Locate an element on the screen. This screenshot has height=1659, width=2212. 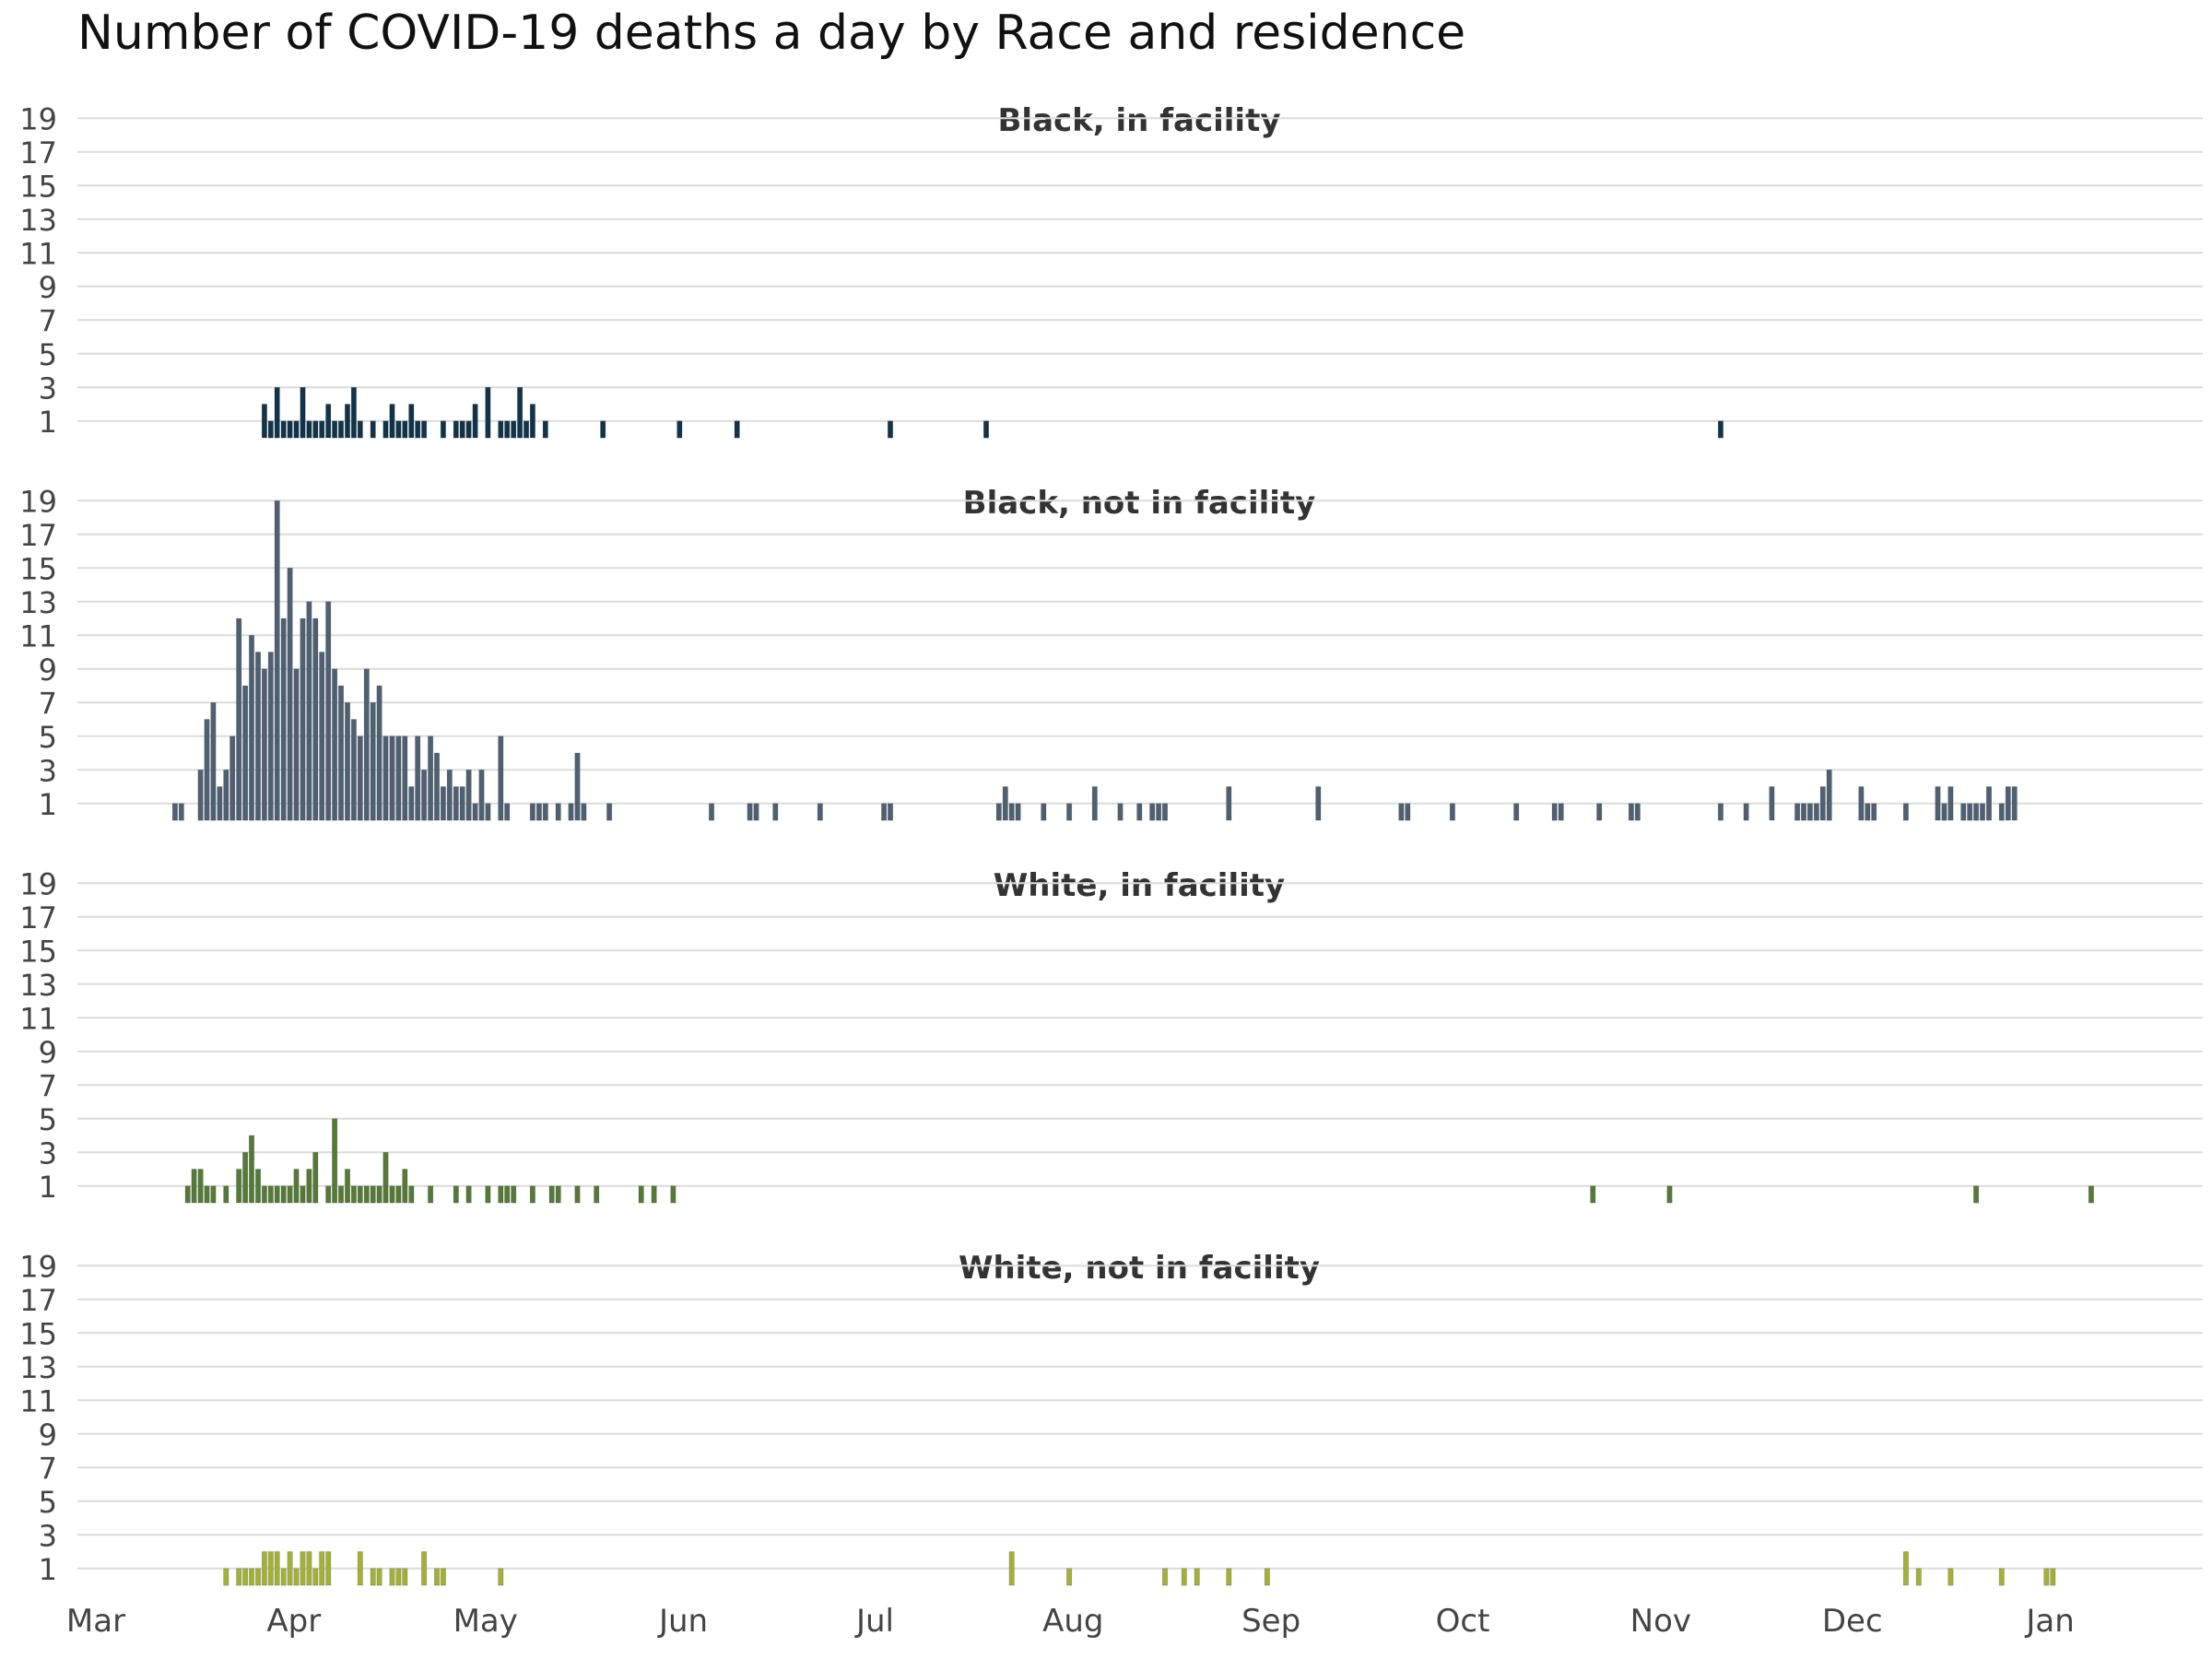
x-tick-label: Jan is located at coordinates (2049, 1621).